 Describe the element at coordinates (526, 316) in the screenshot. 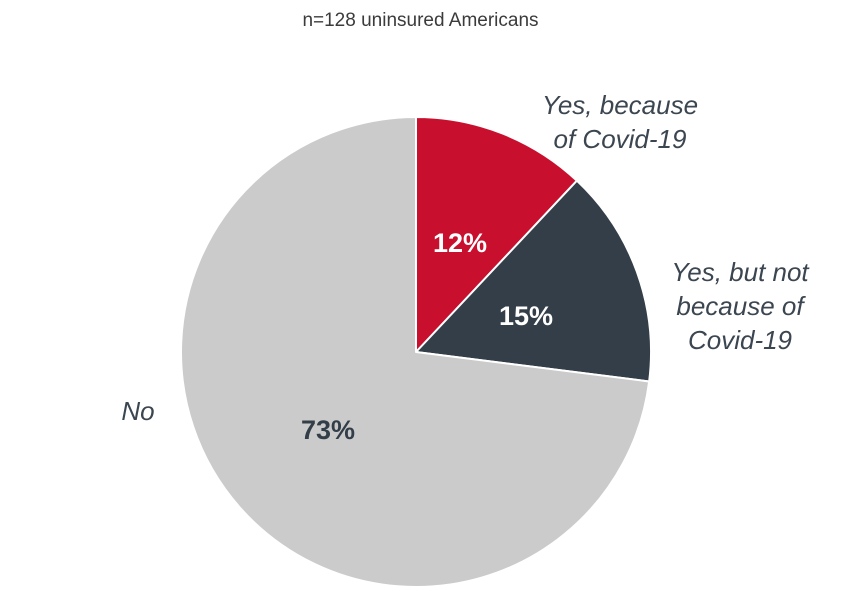

I see `slice-value-label-yes-but-not-because-of-covid-19: 15%` at that location.